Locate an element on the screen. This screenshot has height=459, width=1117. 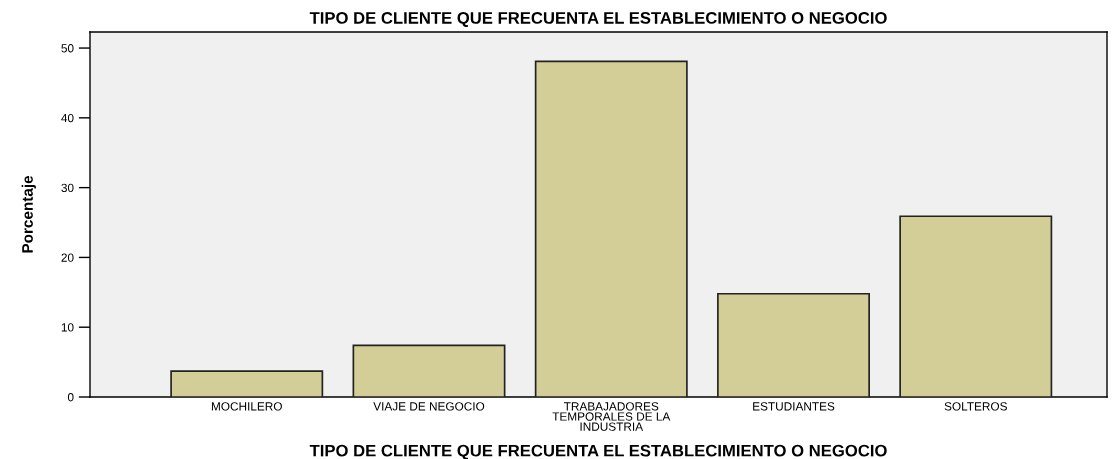
y-tick-label: 40 is located at coordinates (67, 118).